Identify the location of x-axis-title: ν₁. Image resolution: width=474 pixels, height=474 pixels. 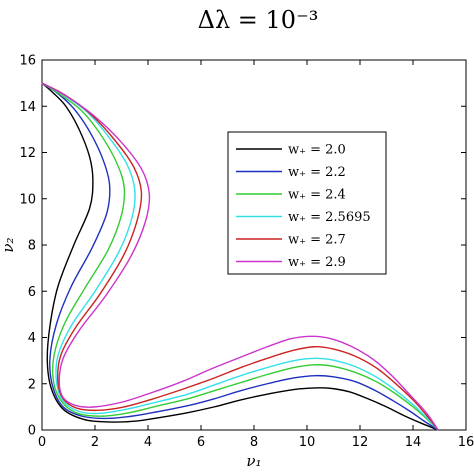
(253, 461).